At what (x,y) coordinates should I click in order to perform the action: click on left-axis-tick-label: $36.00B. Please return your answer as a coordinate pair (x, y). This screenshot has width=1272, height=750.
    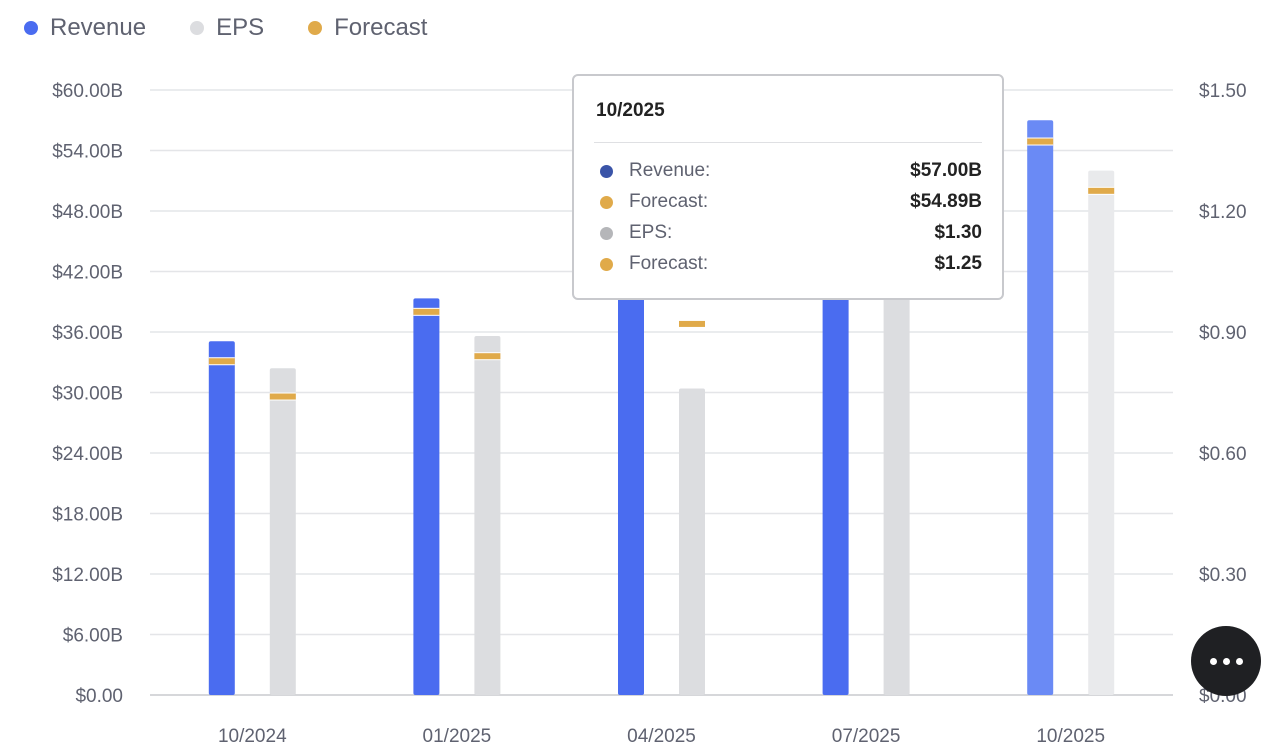
    Looking at the image, I should click on (87, 333).